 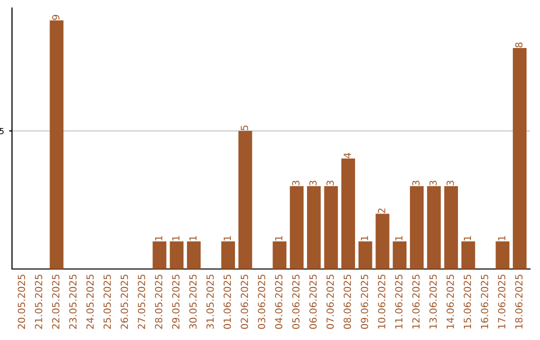 I want to click on x-tick-label: 03.06.2025, so click(x=262, y=301).